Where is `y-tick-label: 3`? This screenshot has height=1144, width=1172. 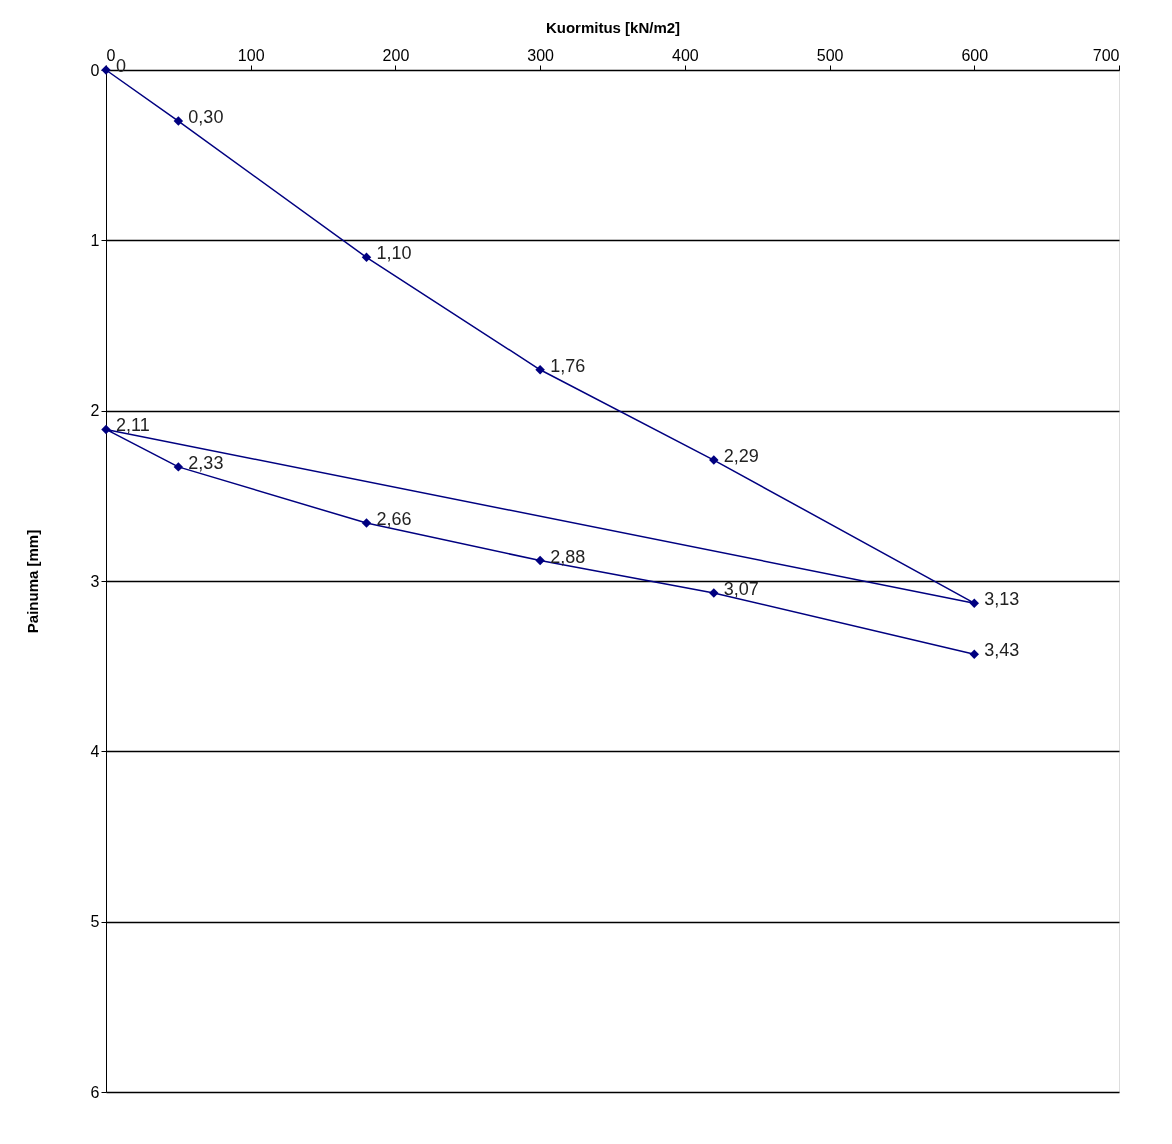
y-tick-label: 3 is located at coordinates (95, 581).